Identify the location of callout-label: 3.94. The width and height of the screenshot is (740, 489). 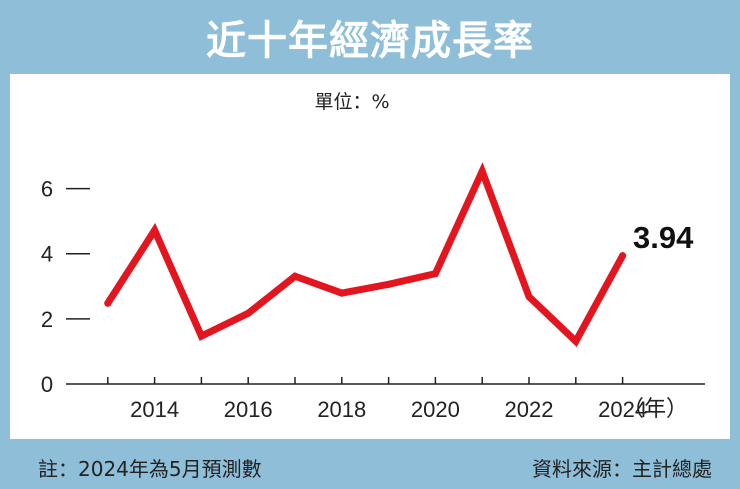
(663, 237).